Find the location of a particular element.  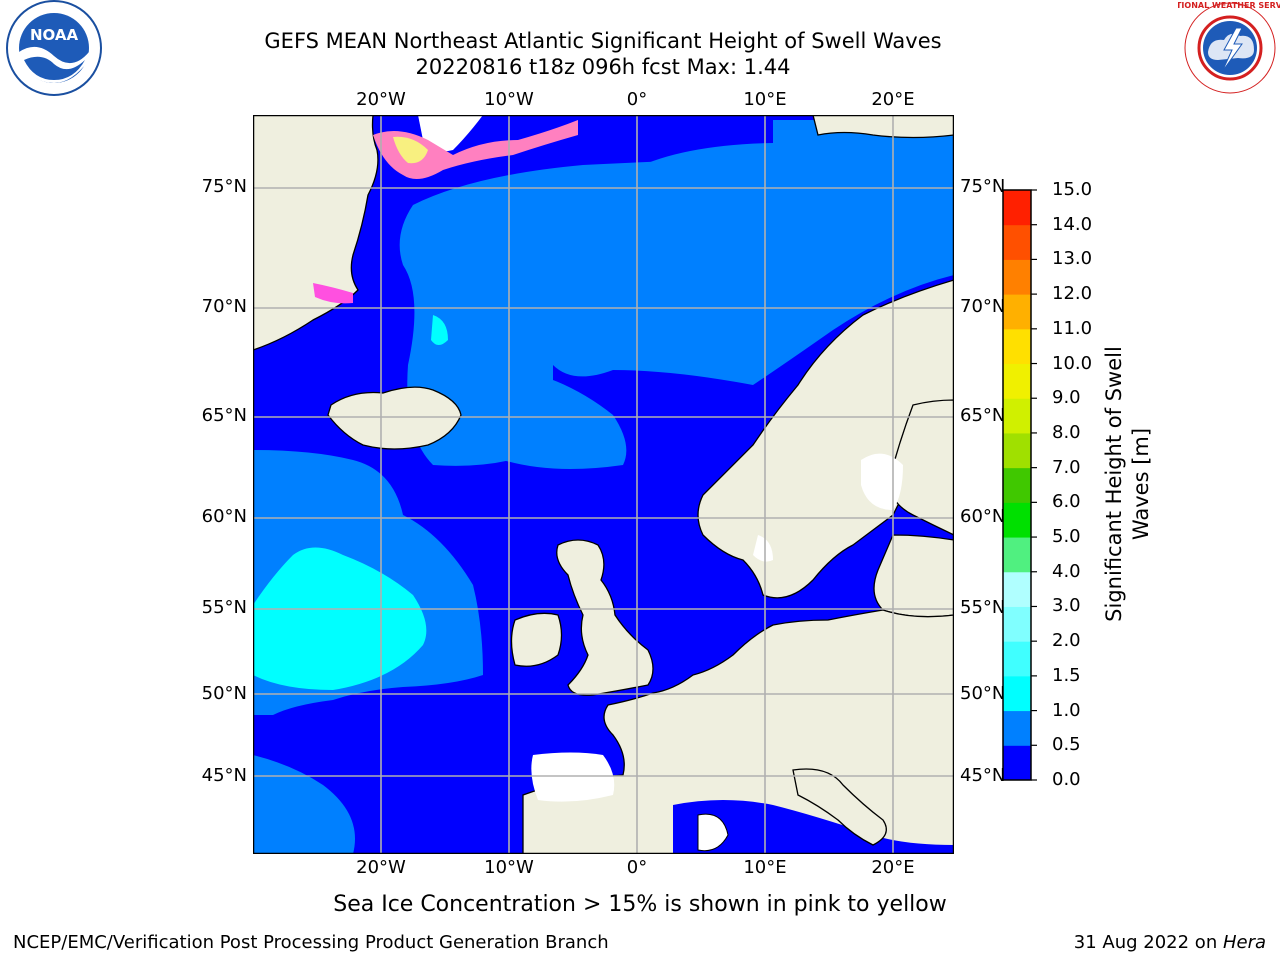

lat-label-right-45n: 45°N is located at coordinates (983, 775).